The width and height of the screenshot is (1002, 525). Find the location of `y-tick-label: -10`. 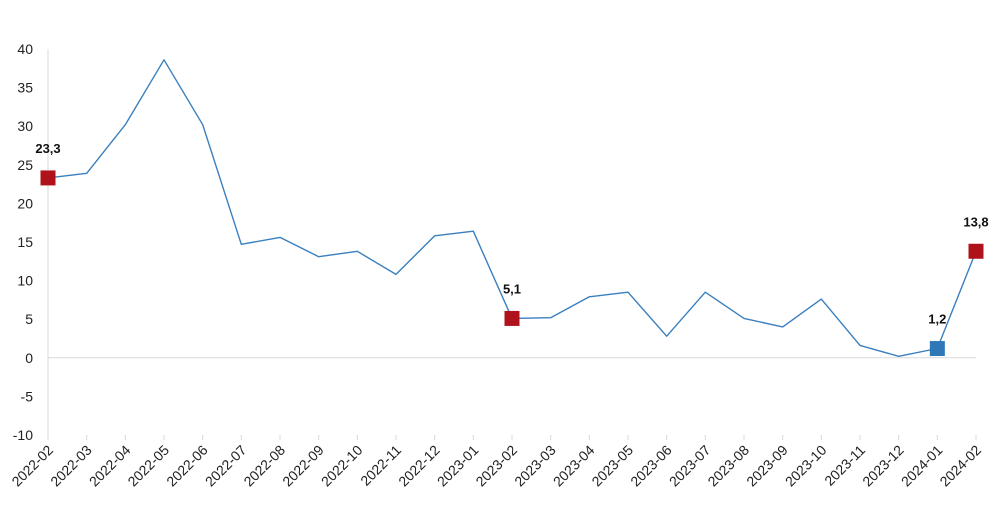

y-tick-label: -10 is located at coordinates (23, 435).